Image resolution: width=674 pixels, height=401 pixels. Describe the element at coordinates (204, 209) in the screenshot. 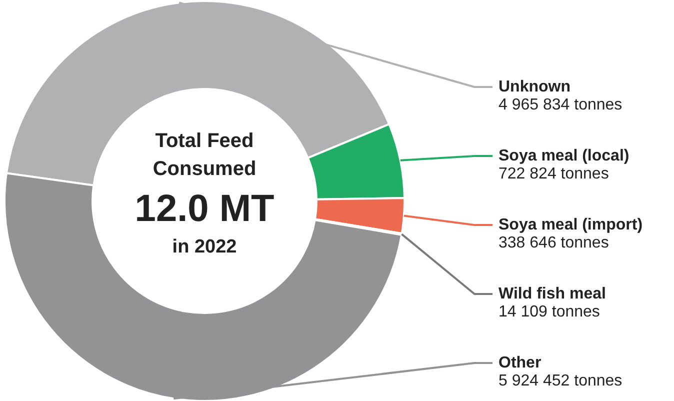

I see `text: 12.0 MT` at that location.